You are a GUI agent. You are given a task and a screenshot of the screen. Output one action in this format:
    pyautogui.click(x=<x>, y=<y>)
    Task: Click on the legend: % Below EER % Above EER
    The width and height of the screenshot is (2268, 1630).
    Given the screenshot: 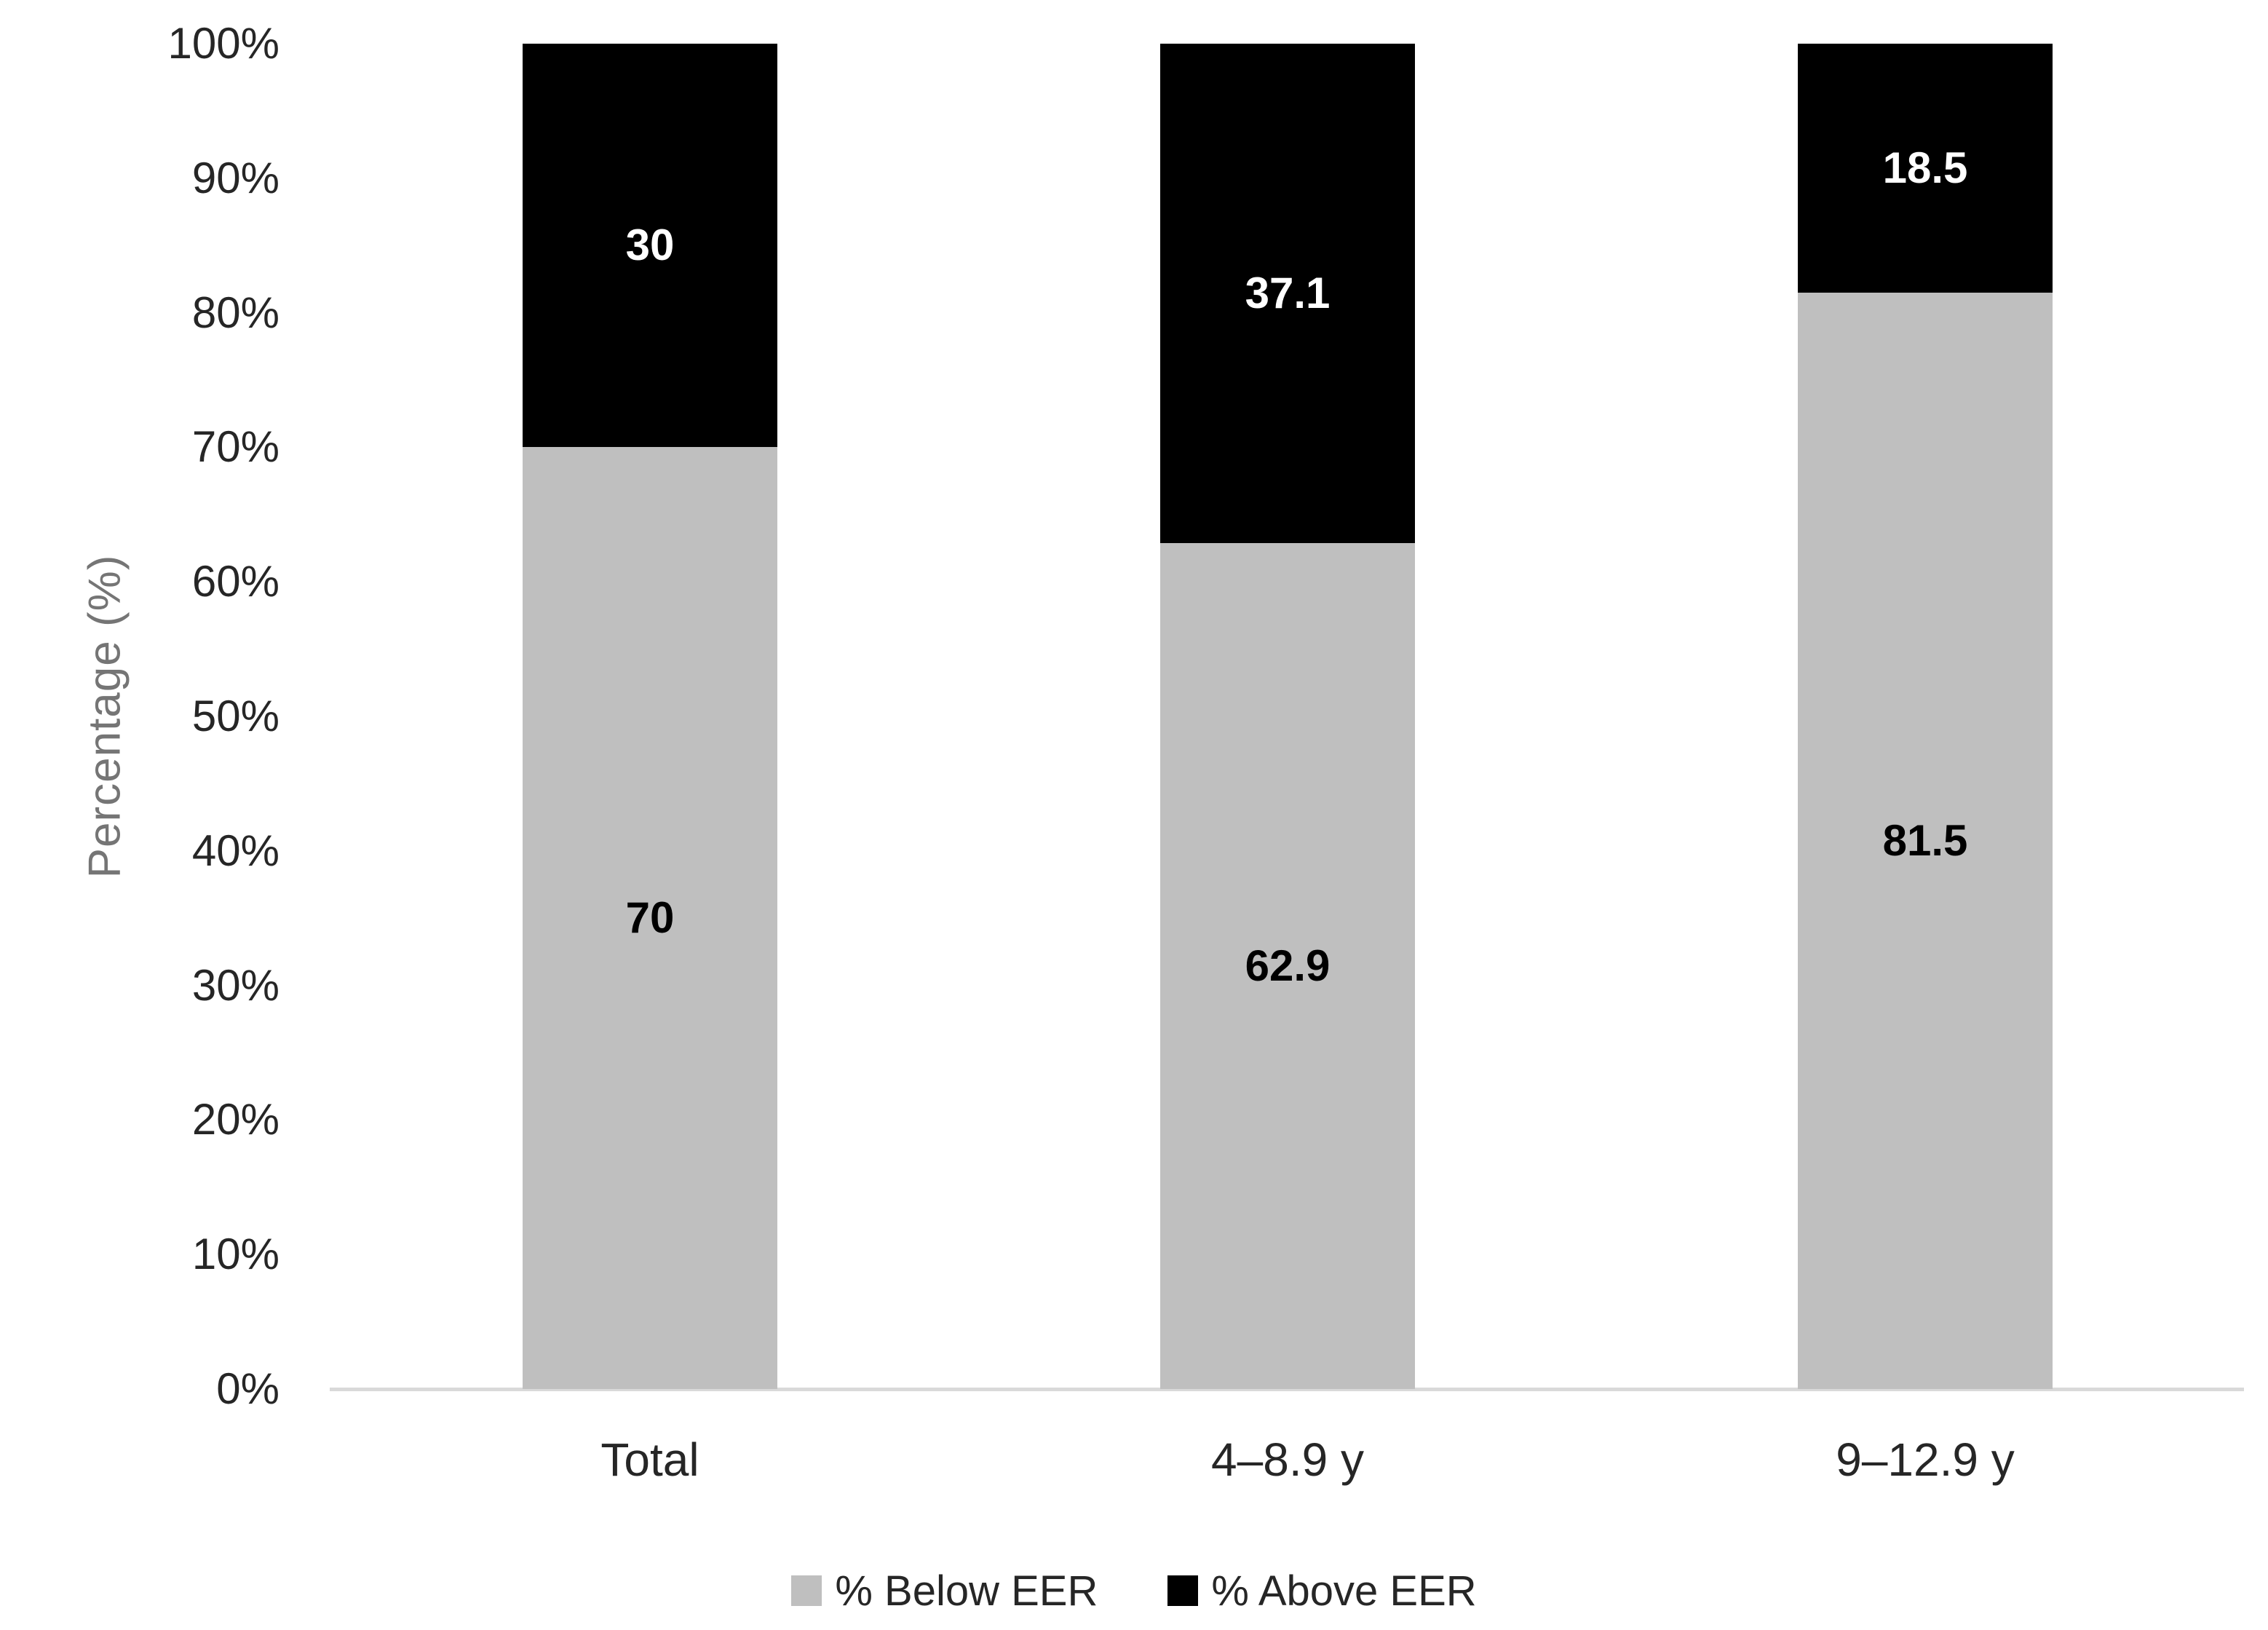 What is the action you would take?
    pyautogui.click(x=1134, y=1590)
    